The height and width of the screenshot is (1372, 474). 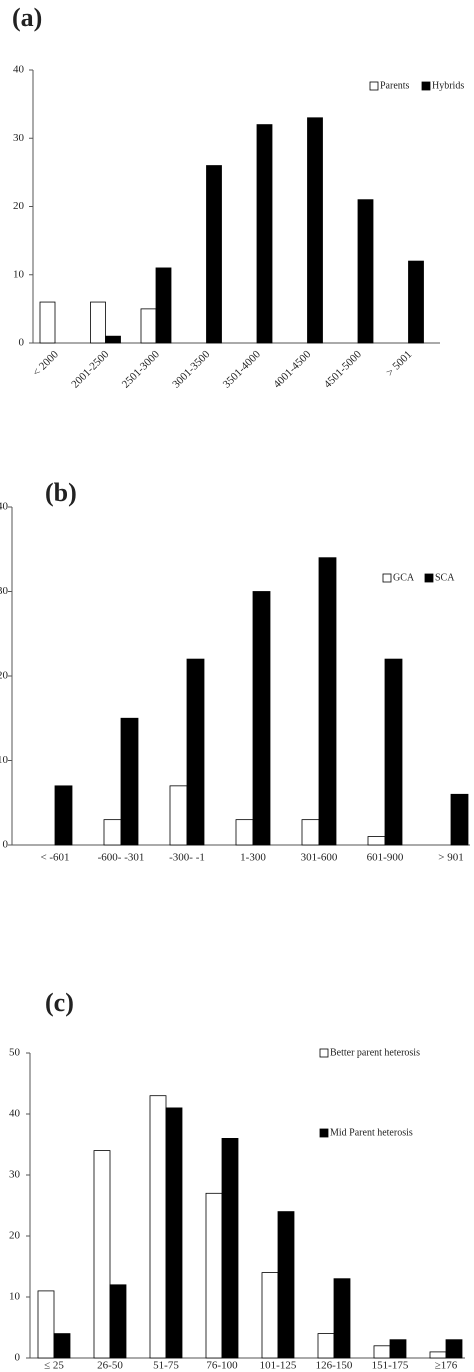 What do you see at coordinates (343, 369) in the screenshot?
I see `x-tick-label: 4501-5000` at bounding box center [343, 369].